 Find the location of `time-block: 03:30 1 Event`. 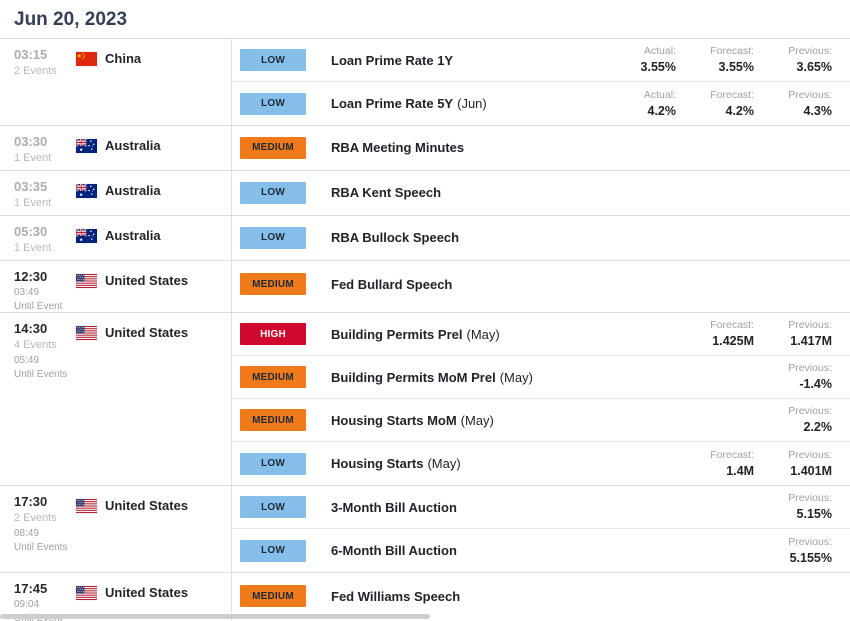

time-block: 03:30 1 Event is located at coordinates (38, 148).